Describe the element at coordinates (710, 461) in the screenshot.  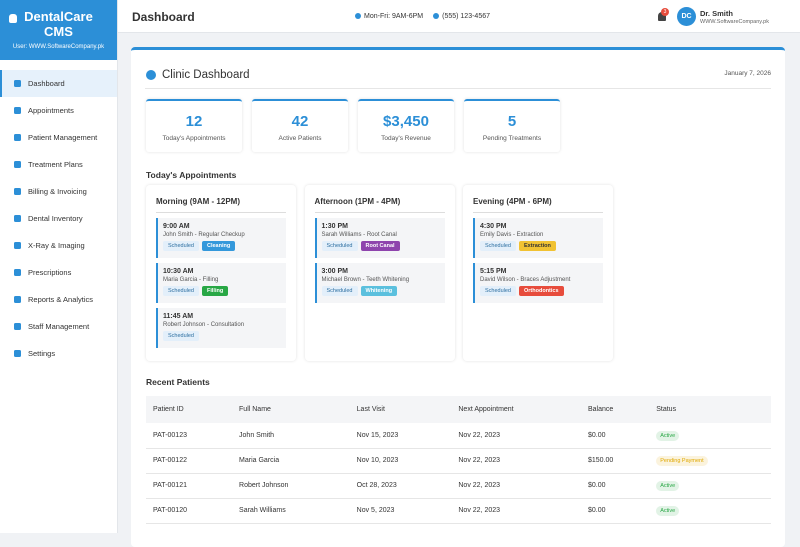
I see `status-cell: Pending Payment` at that location.